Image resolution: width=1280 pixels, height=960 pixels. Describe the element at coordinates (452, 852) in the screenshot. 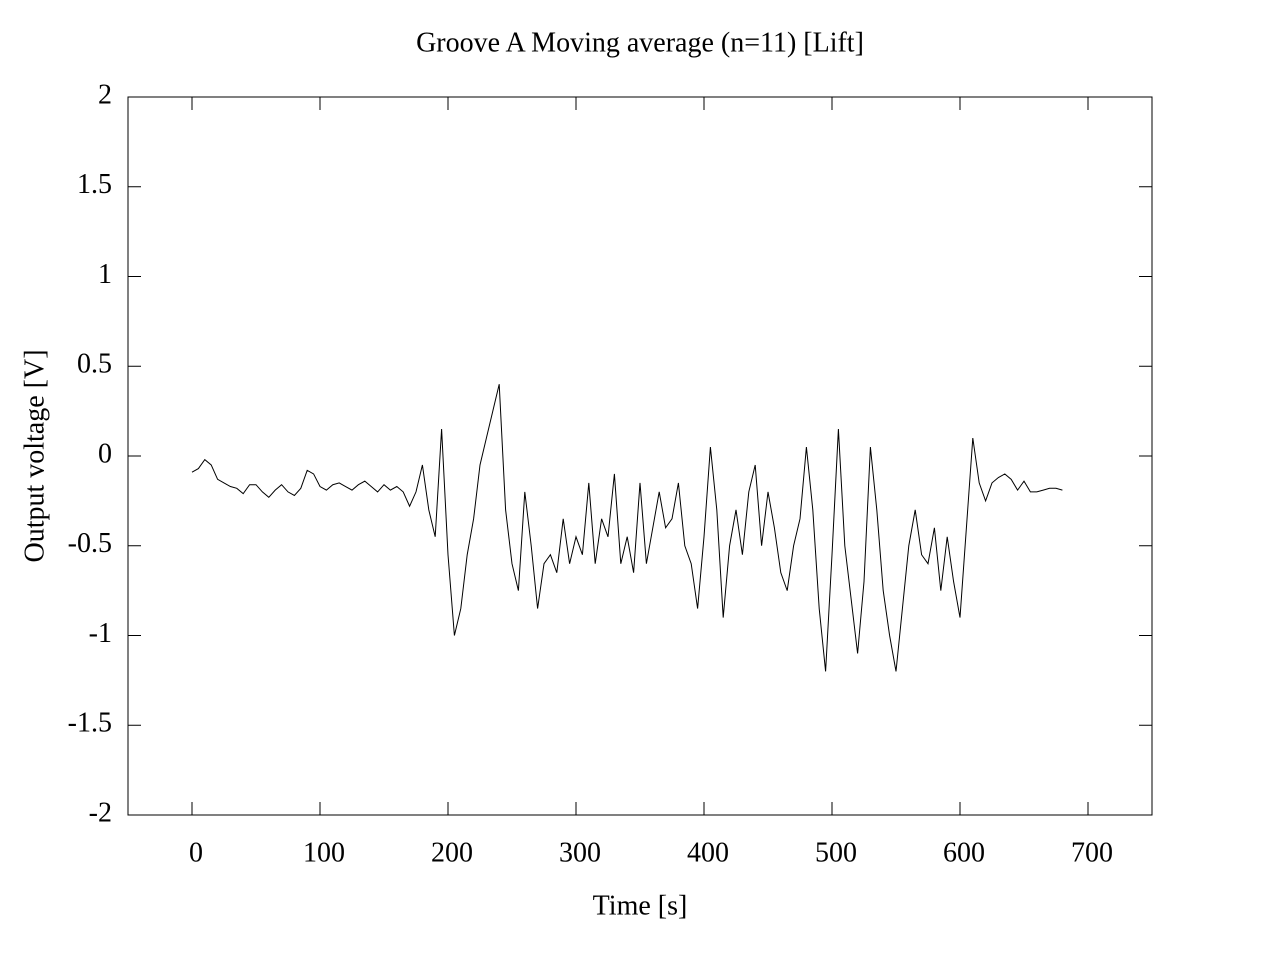

I see `x-tick-label: 200` at that location.